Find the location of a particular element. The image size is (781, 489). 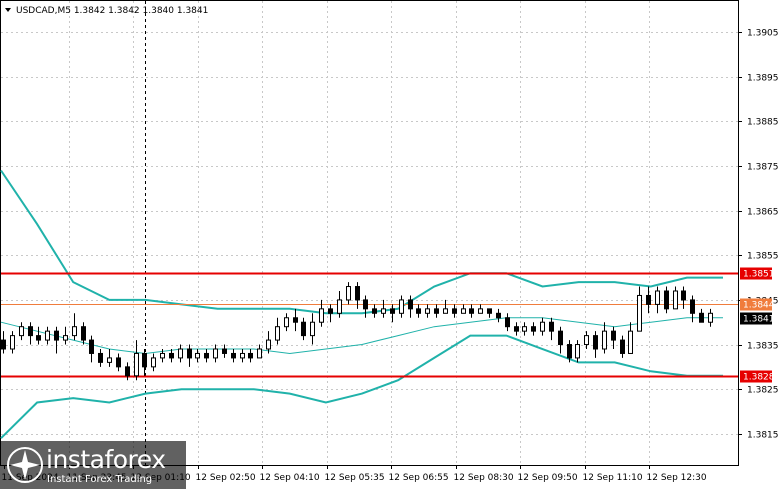

x-tick-label: 12 Sep 02:50 is located at coordinates (226, 478).